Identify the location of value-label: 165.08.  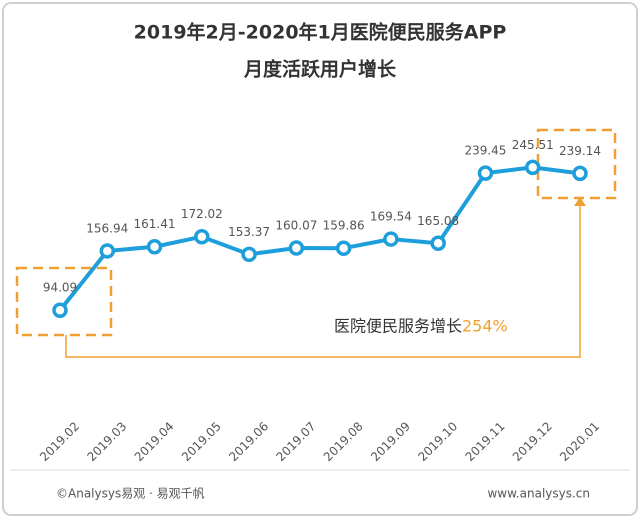
(438, 221).